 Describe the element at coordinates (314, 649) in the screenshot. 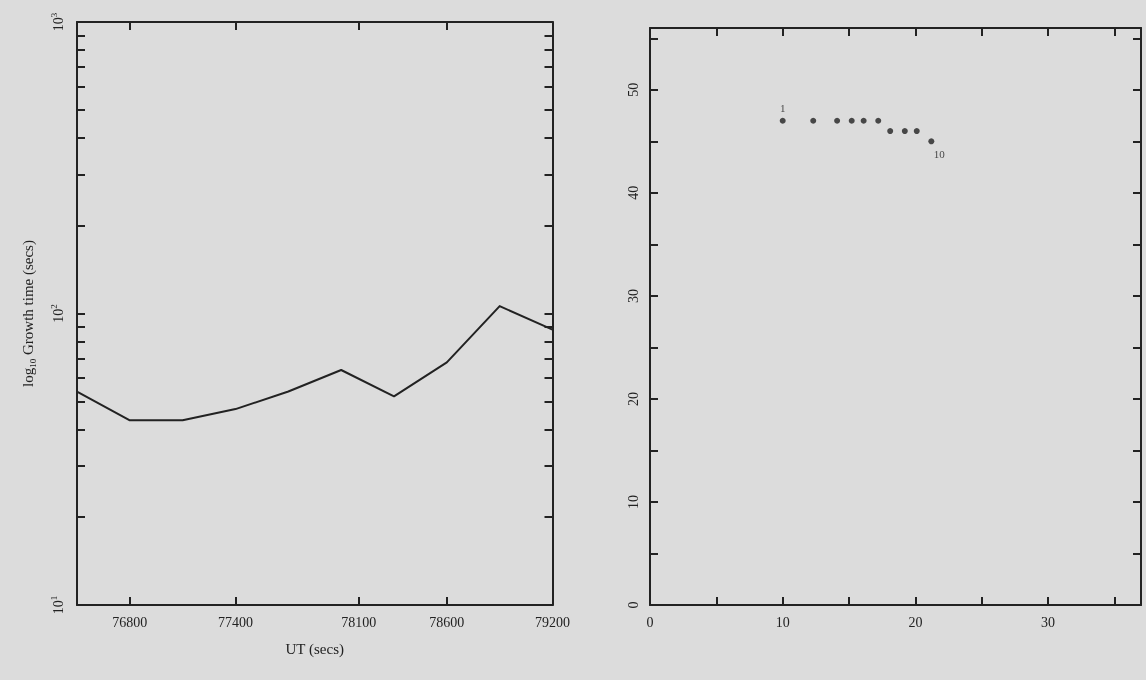

I see `x-axis-title: UT (secs)` at that location.